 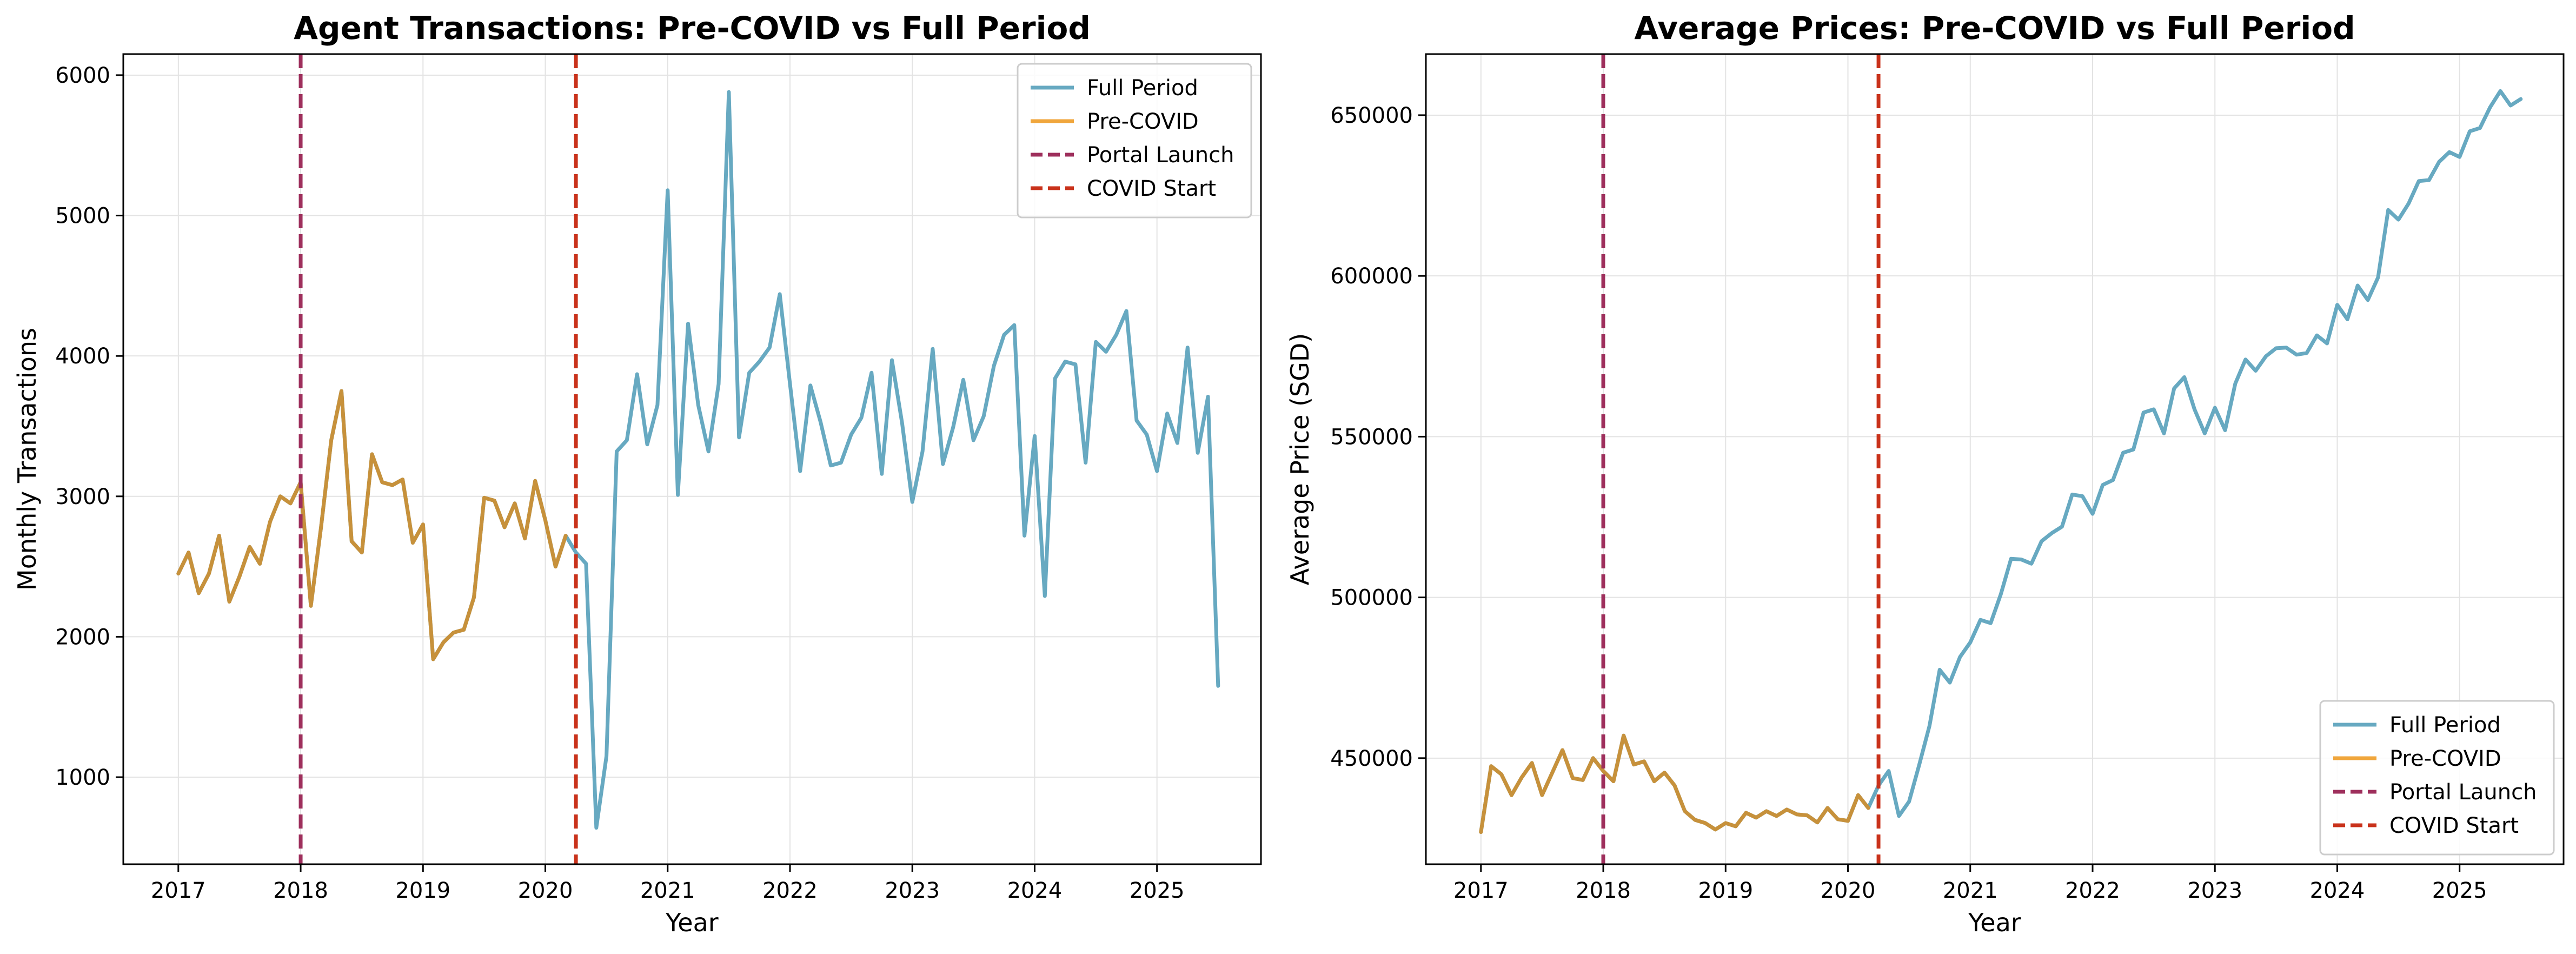 I want to click on y-tick-label: 1000, so click(x=82, y=778).